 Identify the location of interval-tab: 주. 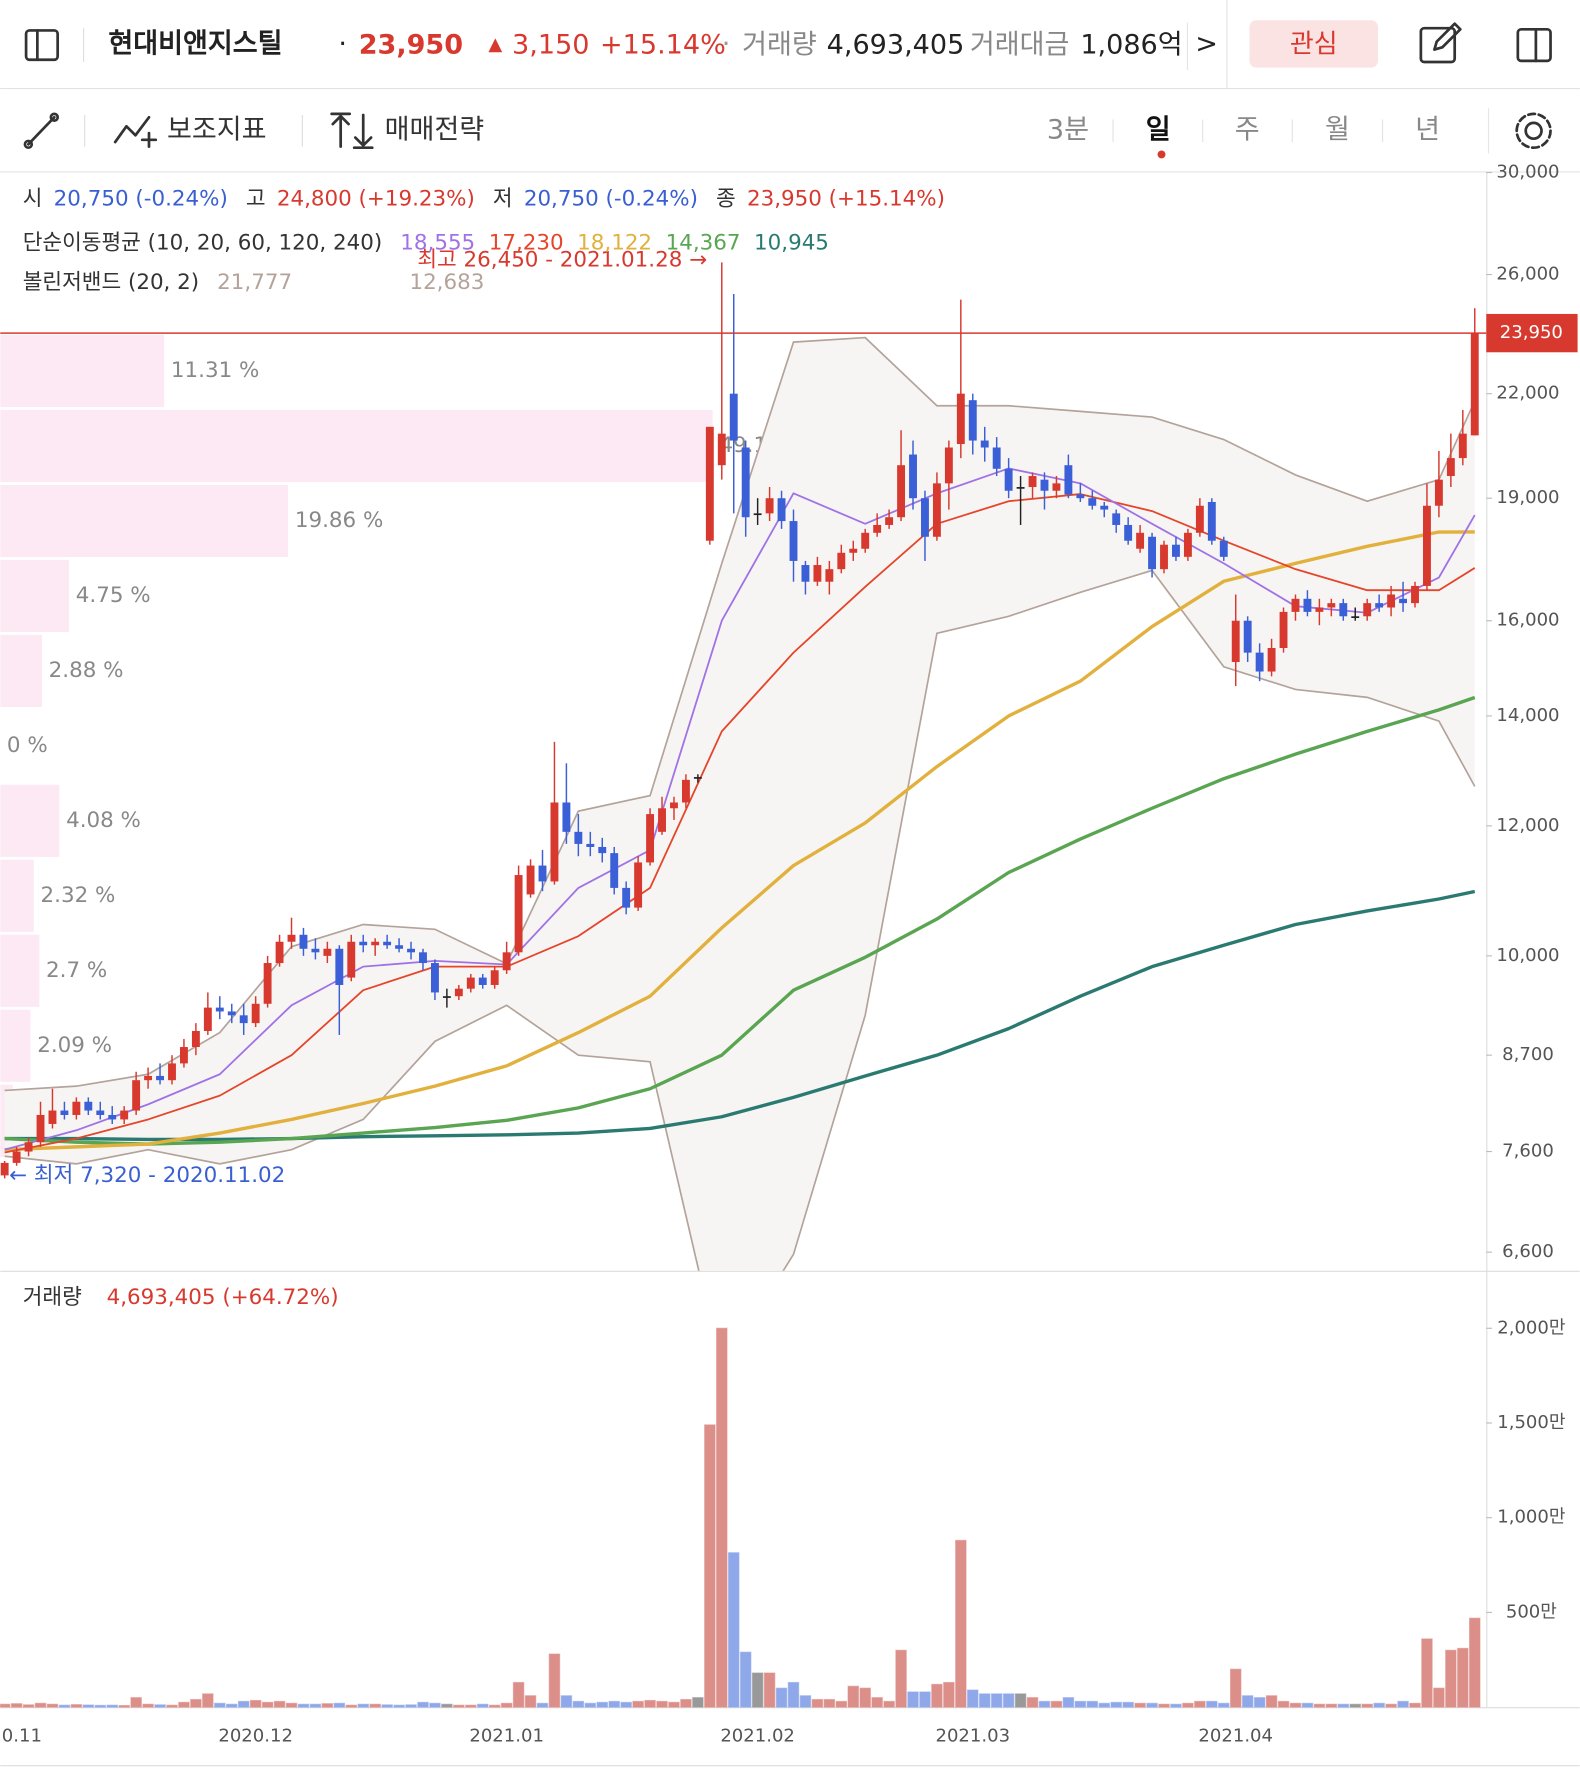
(1247, 129).